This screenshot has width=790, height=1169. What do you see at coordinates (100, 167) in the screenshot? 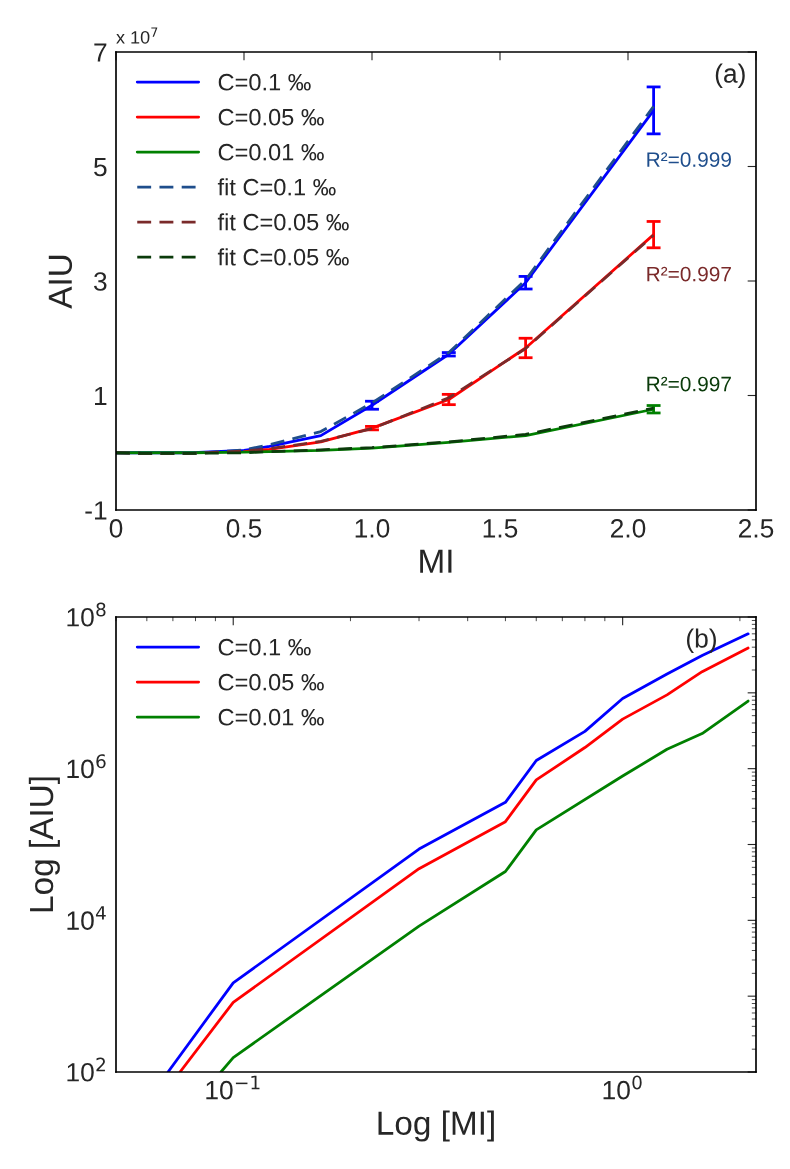
I see `y-tick-label: 5` at bounding box center [100, 167].